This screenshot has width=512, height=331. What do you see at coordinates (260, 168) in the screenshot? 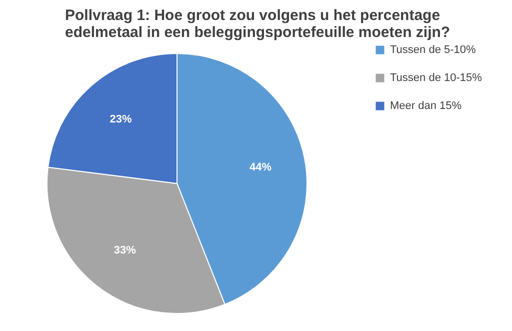
I see `data-label: 44%` at bounding box center [260, 168].